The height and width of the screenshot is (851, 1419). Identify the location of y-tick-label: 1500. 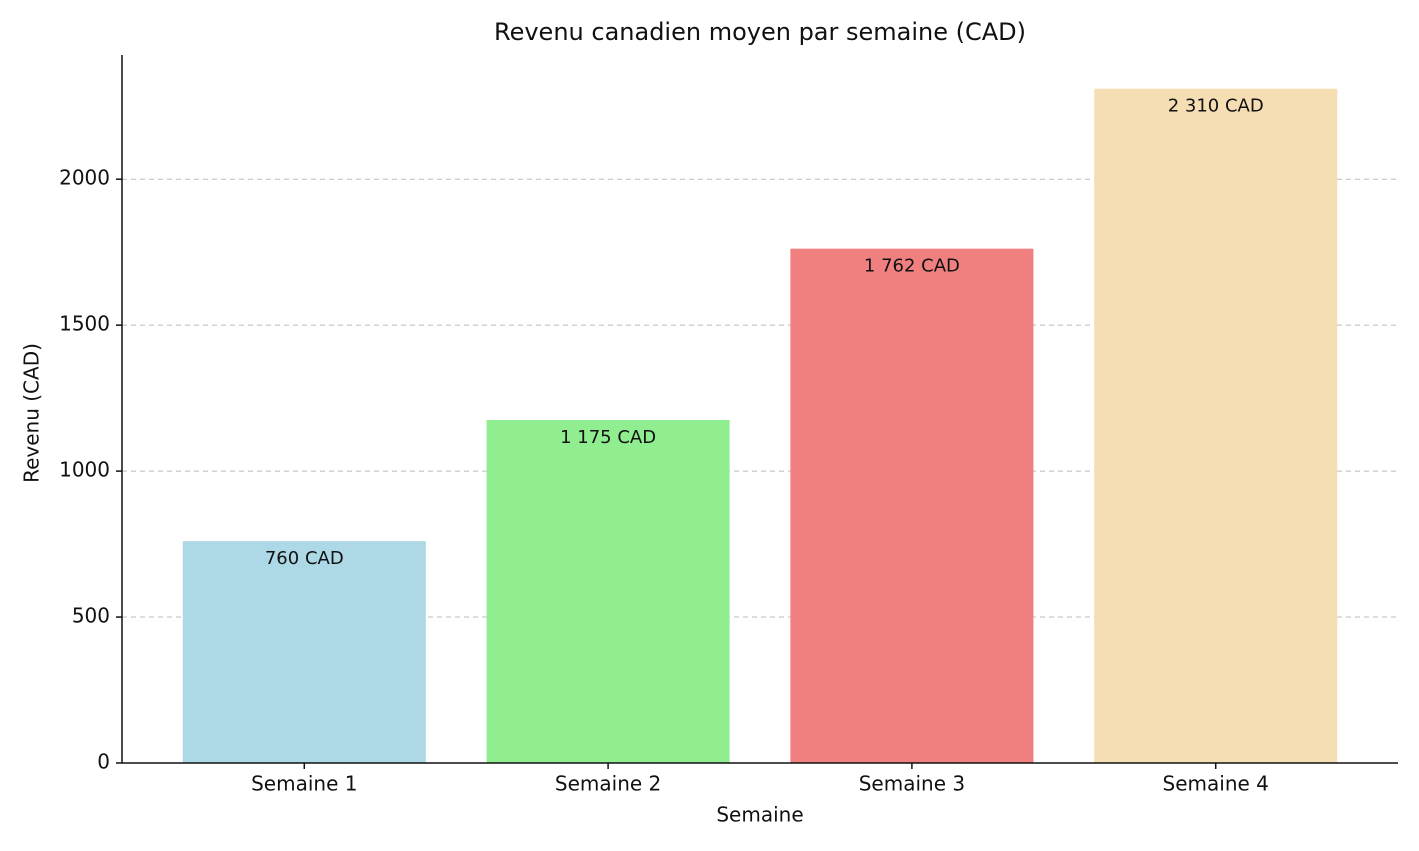
(84, 324).